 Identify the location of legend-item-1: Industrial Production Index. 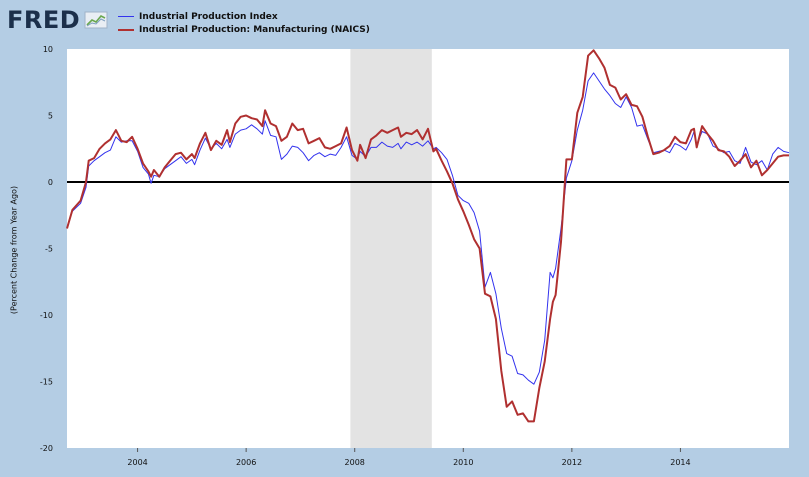
(244, 16).